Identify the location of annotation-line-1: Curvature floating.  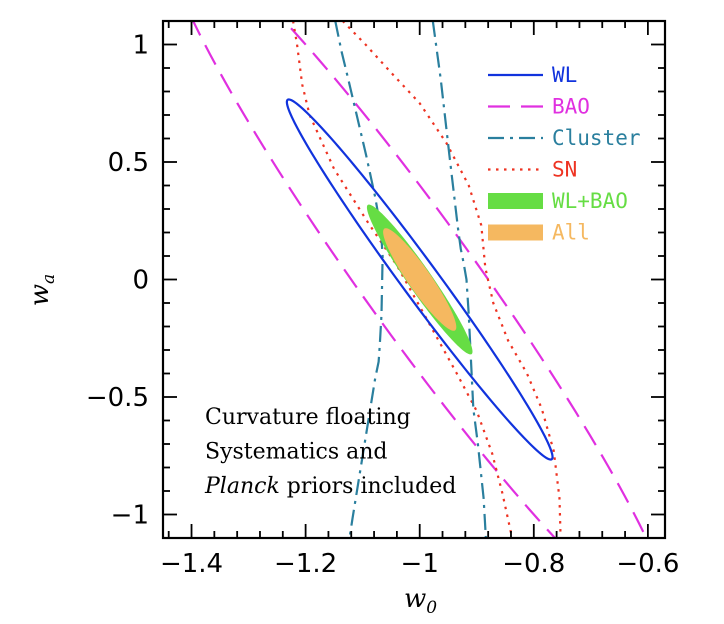
(308, 417).